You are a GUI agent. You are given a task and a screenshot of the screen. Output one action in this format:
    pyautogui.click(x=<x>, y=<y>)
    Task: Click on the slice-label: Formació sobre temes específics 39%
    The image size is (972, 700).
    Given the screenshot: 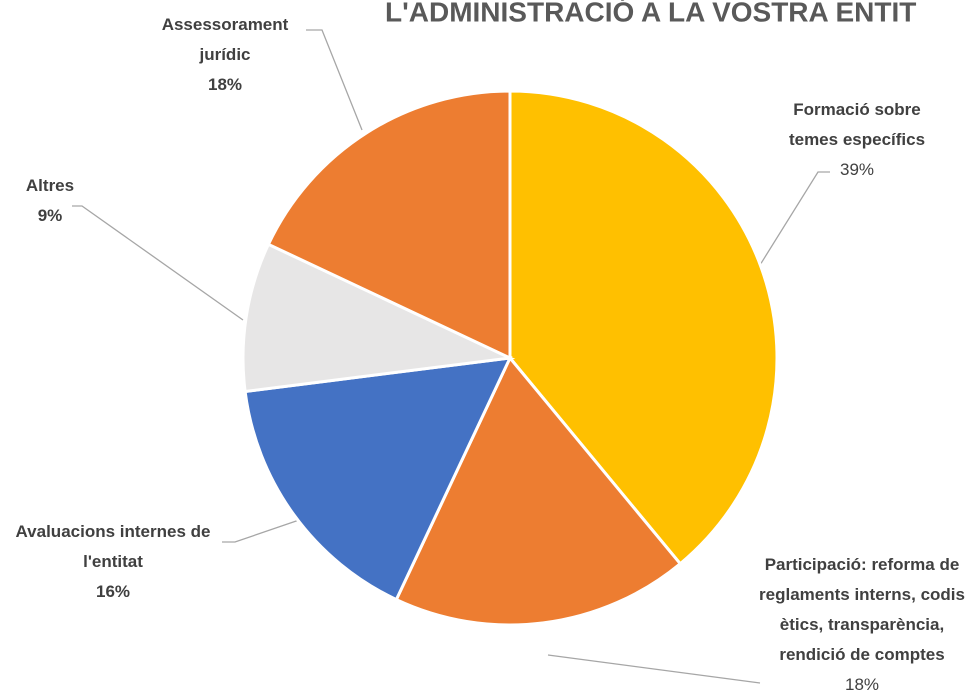 What is the action you would take?
    pyautogui.click(x=857, y=140)
    